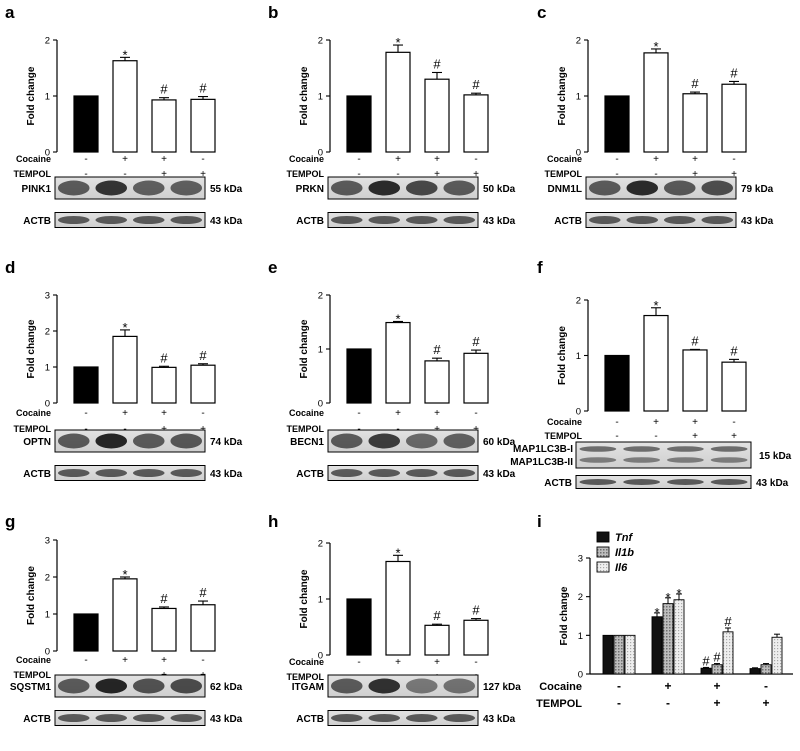 The image size is (800, 751). Describe the element at coordinates (657, 645) in the screenshot. I see `bar-tnf` at that location.